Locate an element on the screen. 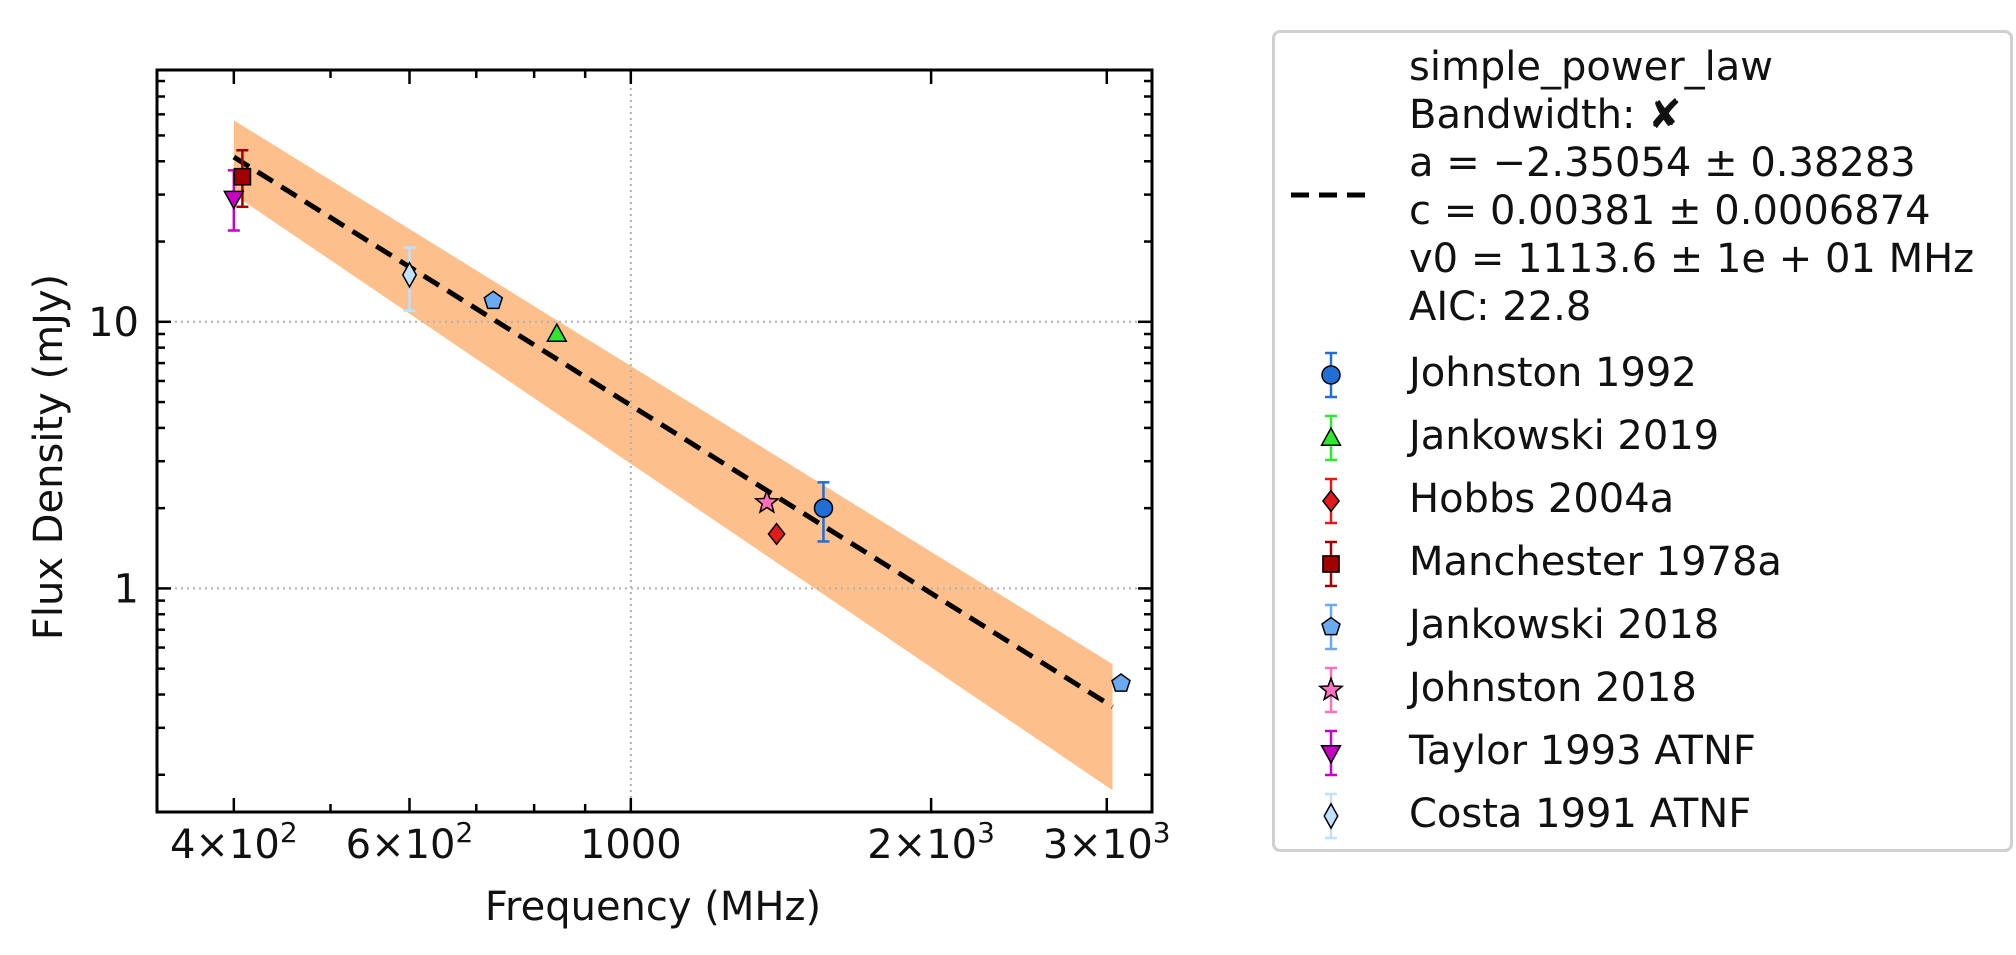  legend-fit-name: simple_power_law is located at coordinates (1591, 67).